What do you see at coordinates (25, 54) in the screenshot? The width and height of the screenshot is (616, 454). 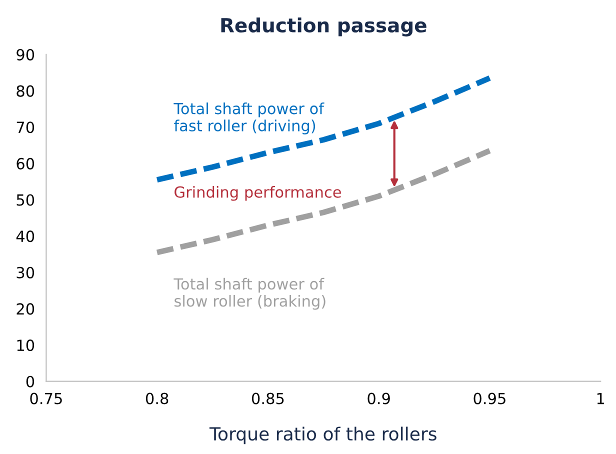 I see `y-tick-label: 90` at bounding box center [25, 54].